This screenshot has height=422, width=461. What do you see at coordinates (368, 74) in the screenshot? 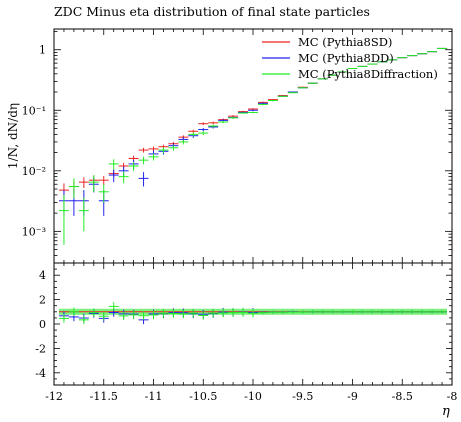
I see `legend-entry-label: MC (Pythia8Diffraction)` at bounding box center [368, 74].